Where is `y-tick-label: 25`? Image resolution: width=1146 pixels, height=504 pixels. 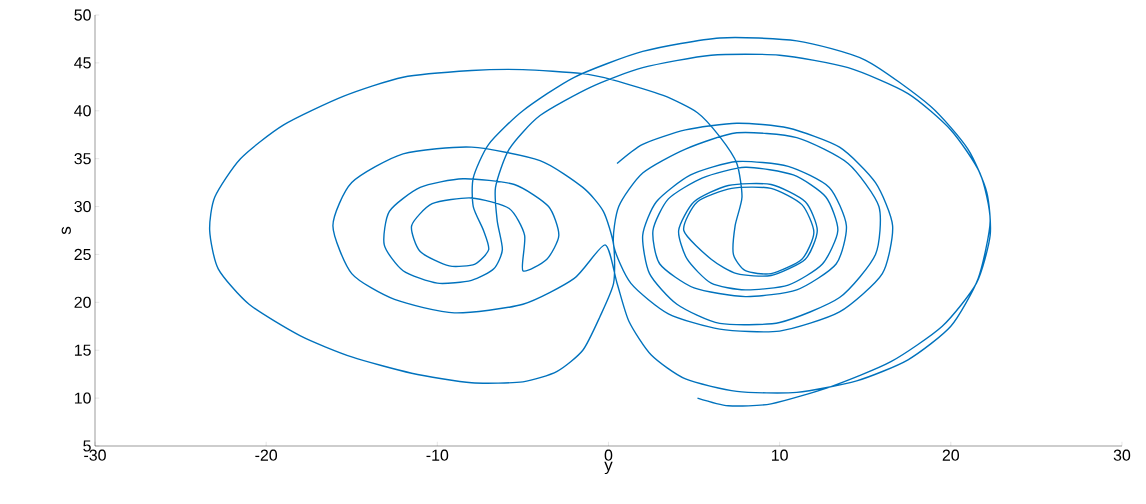
y-tick-label: 25 is located at coordinates (82, 254).